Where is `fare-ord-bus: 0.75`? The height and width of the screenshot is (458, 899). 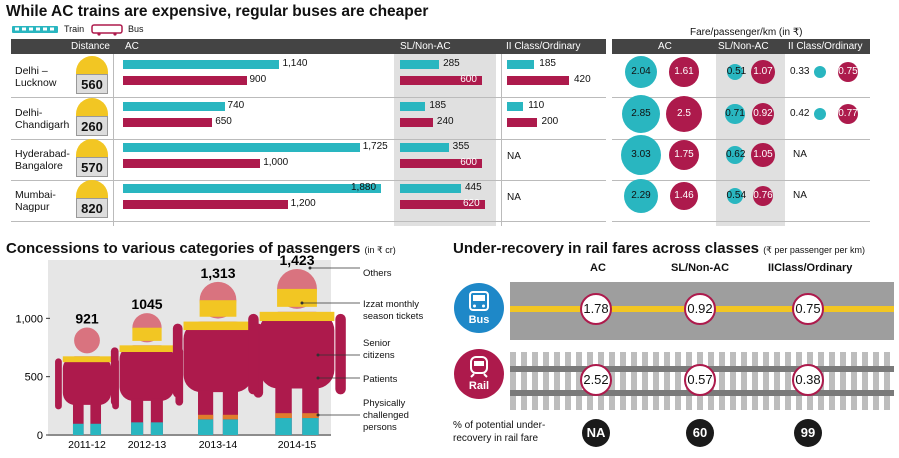
fare-ord-bus: 0.75 is located at coordinates (848, 72).